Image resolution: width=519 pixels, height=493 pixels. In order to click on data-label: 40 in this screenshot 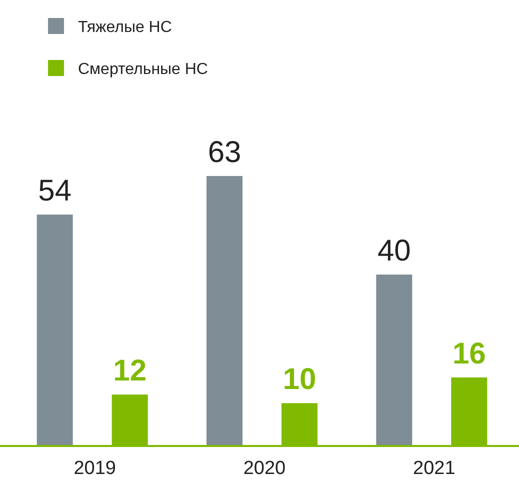, I will do `click(394, 251)`.